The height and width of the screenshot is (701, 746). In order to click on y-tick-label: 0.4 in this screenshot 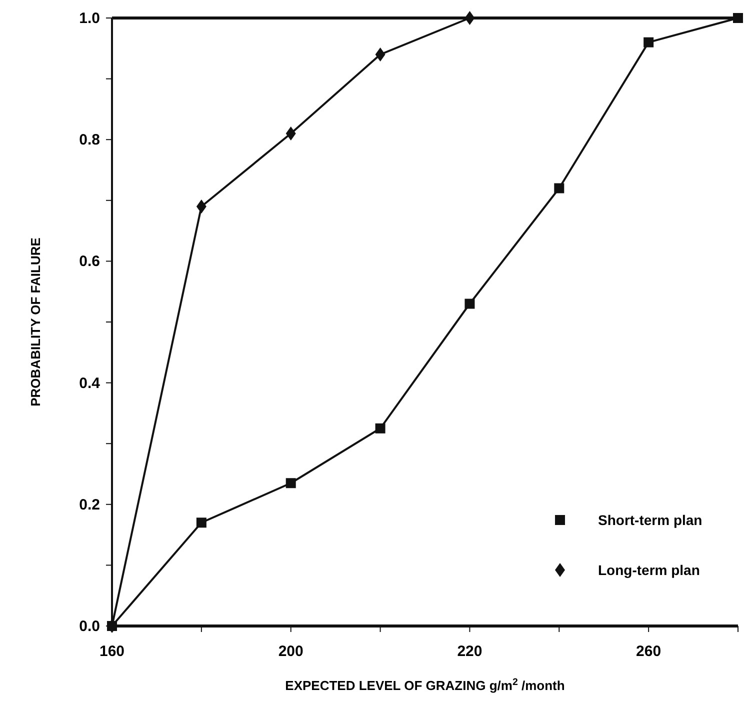, I will do `click(90, 383)`.